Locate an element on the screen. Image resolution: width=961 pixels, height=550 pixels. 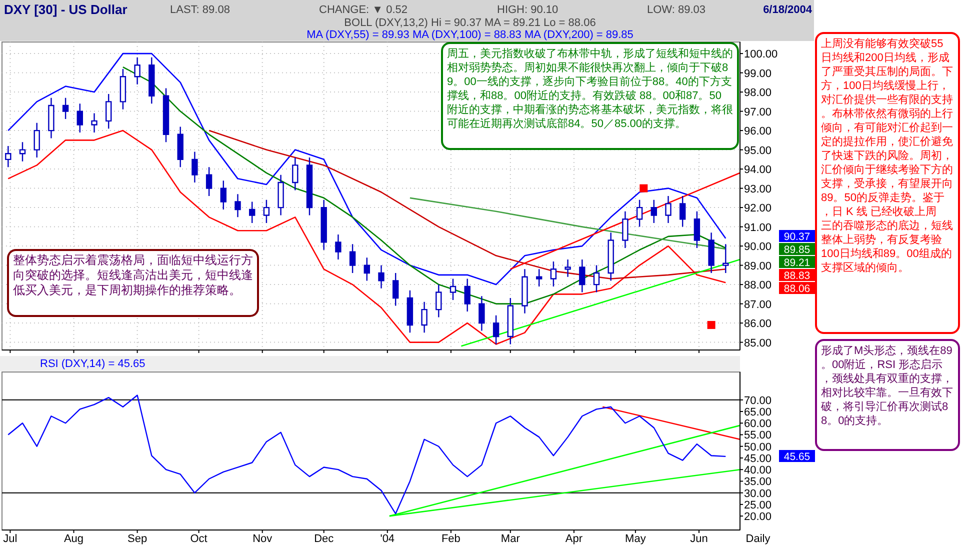
x-axis-title: Daily is located at coordinates (758, 539).